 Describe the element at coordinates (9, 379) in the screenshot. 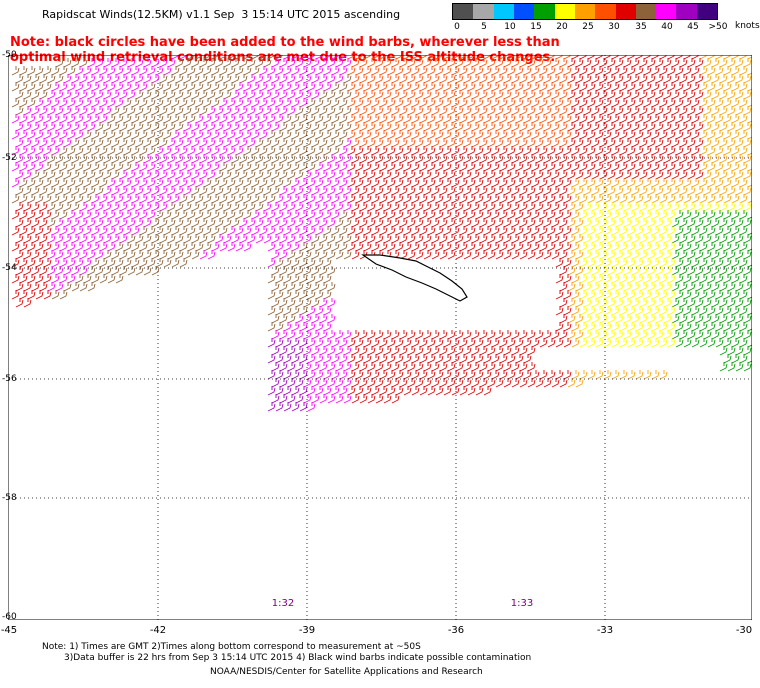

I see `lat-label: -56` at that location.